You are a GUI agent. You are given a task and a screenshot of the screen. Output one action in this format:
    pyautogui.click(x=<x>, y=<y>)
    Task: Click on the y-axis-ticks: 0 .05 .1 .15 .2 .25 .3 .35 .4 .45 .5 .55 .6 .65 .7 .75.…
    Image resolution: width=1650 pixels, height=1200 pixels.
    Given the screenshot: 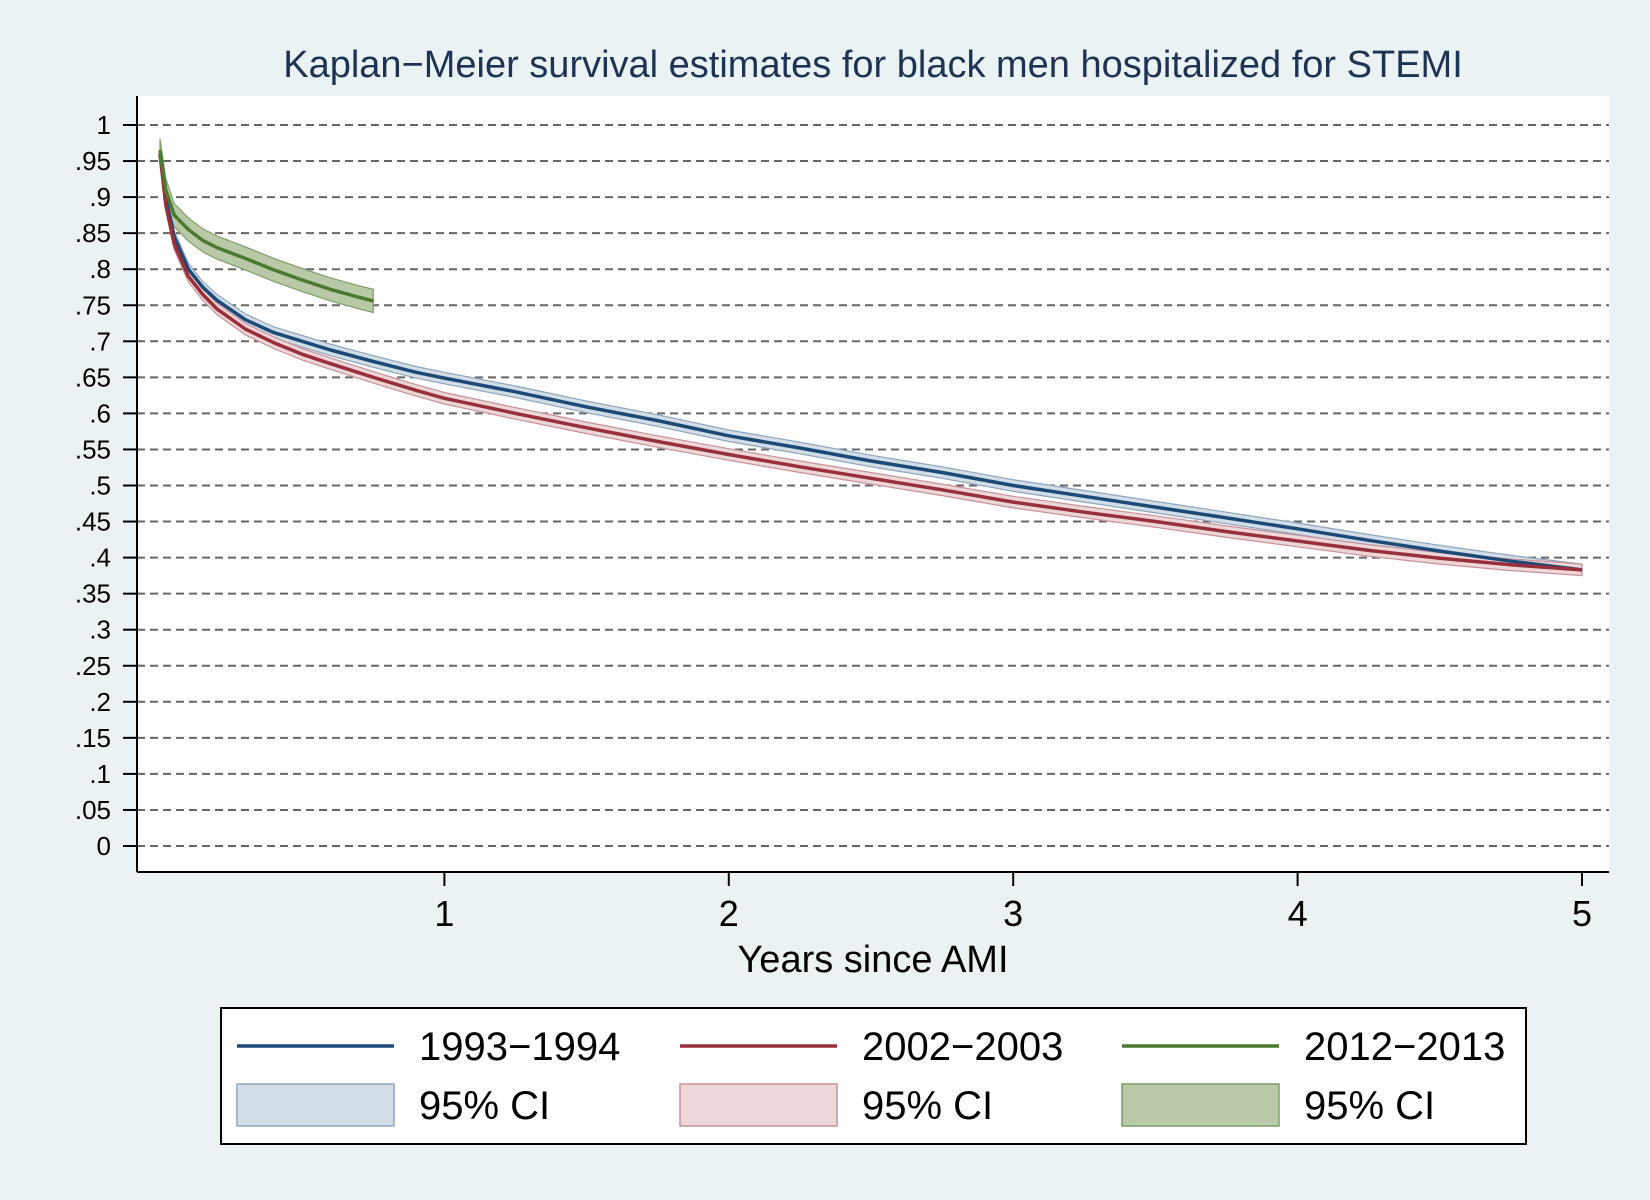 What is the action you would take?
    pyautogui.click(x=106, y=485)
    